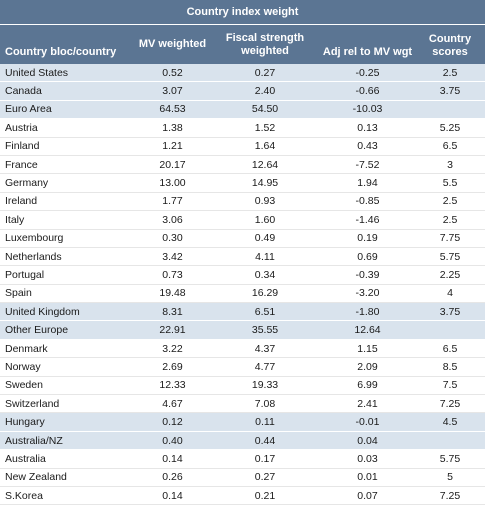  I want to click on cell-country: Euro Area, so click(67, 110).